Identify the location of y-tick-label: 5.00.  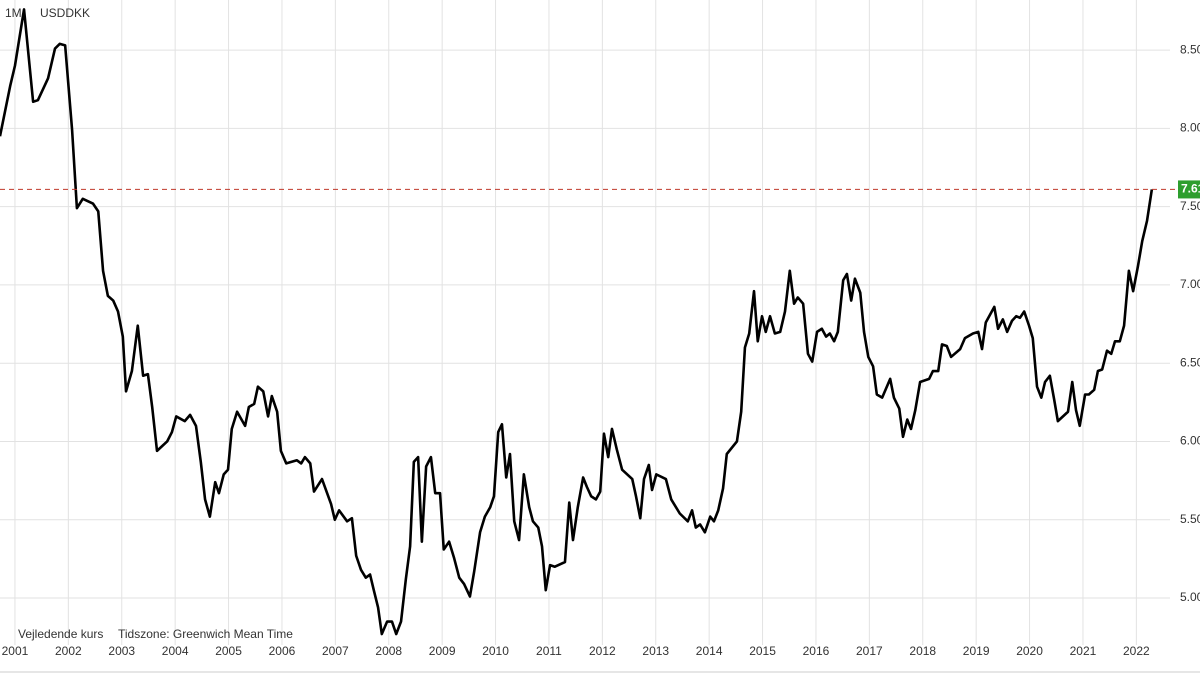
(1190, 597).